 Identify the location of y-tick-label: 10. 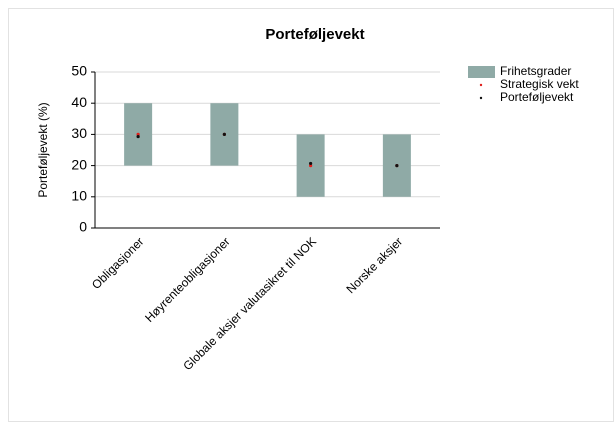
(79, 196).